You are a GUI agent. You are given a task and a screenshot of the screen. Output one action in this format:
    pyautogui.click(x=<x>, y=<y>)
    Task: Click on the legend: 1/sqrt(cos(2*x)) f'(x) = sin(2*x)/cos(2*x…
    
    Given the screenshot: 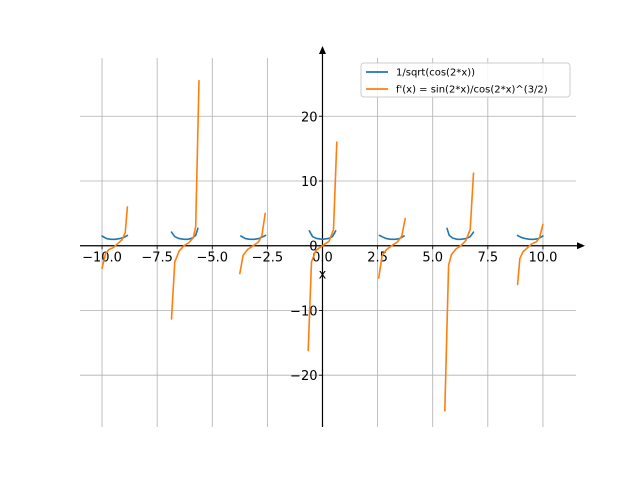 What is the action you would take?
    pyautogui.click(x=465, y=80)
    